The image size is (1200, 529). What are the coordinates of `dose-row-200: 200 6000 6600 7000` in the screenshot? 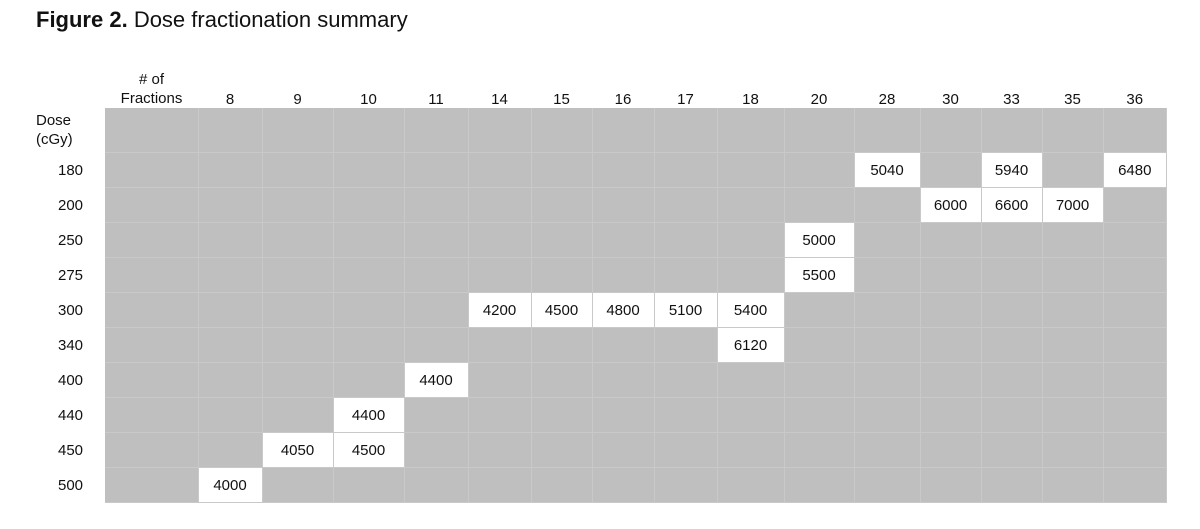 It's located at (601, 205).